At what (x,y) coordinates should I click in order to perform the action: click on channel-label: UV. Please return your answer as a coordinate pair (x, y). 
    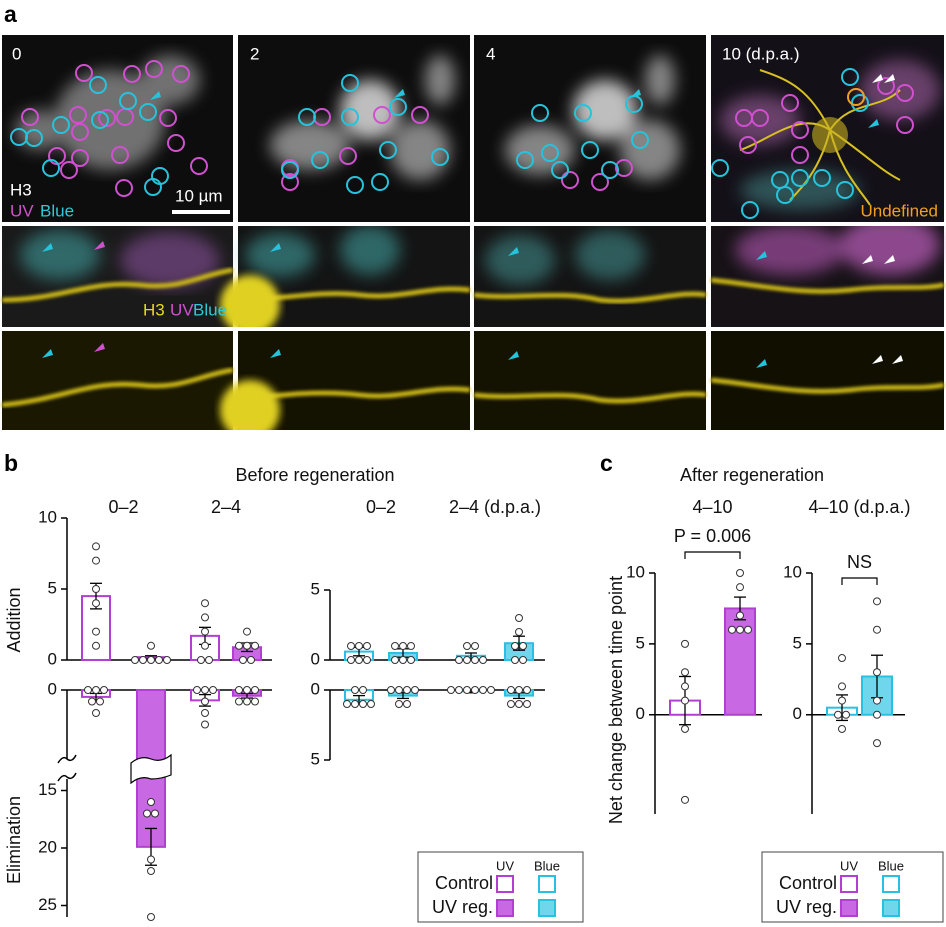
    Looking at the image, I should click on (22, 210).